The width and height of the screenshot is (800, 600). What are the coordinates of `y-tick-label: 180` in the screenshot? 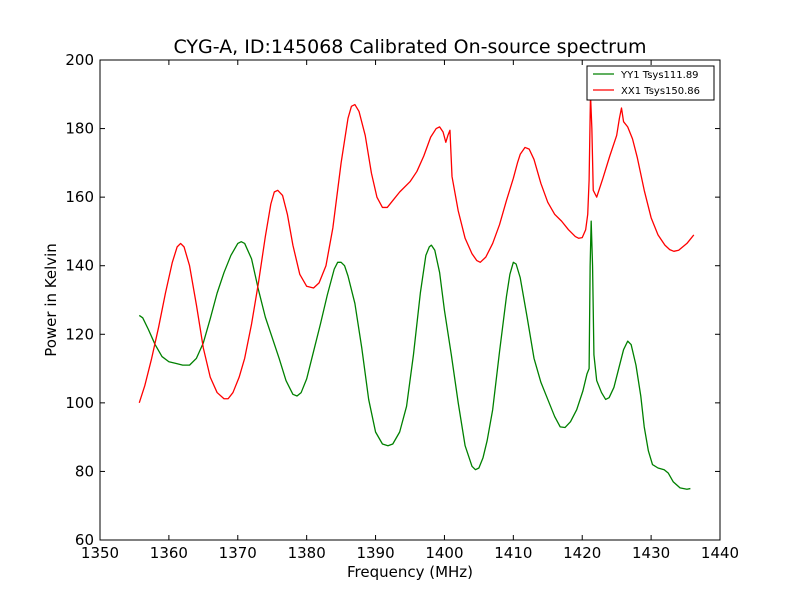 It's located at (79, 129).